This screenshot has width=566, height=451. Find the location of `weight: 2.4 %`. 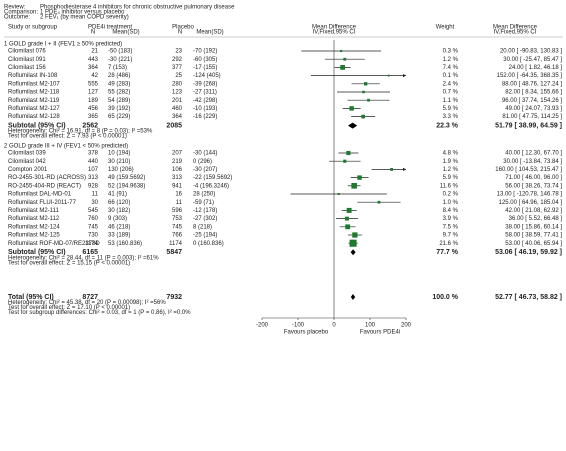

weight: 2.4 % is located at coordinates (451, 84).